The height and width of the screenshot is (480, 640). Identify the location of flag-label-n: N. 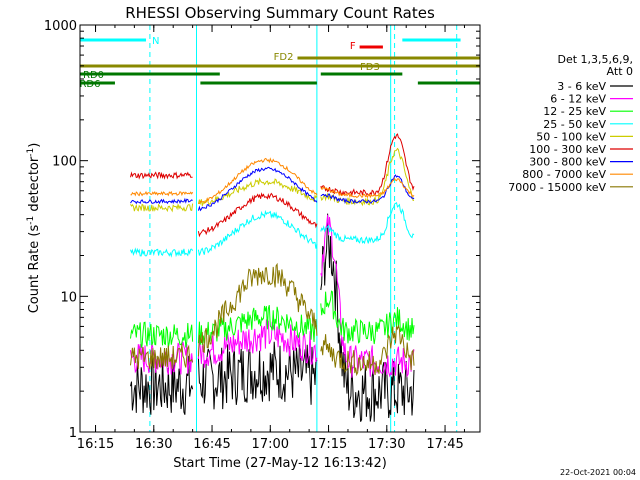
(155, 41).